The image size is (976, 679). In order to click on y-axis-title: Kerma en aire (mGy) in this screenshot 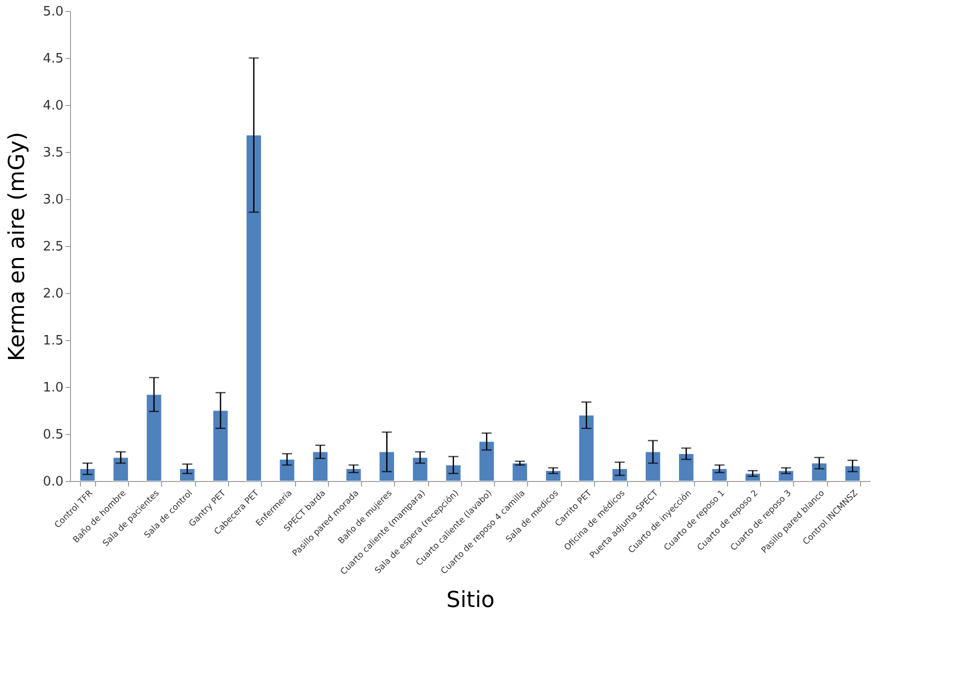, I will do `click(17, 247)`.